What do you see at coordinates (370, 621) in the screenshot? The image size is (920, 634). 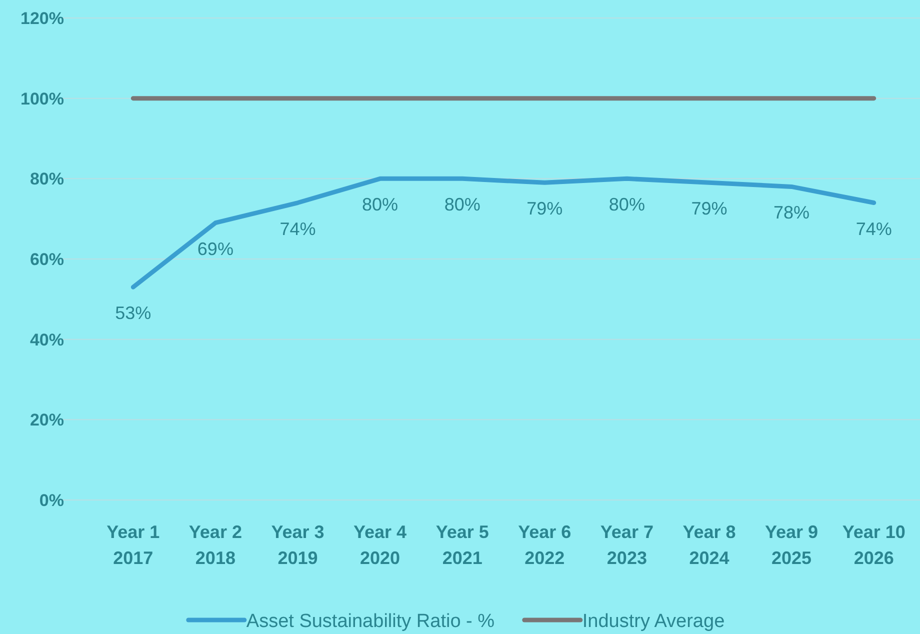 I see `legend-label: Asset Sustainability Ratio - %` at bounding box center [370, 621].